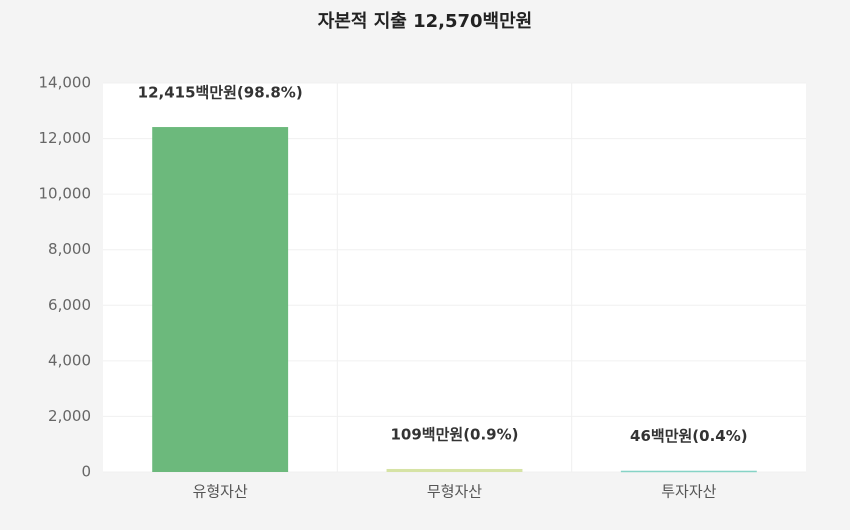 The height and width of the screenshot is (530, 850). I want to click on x-tick-label: 유형자산, so click(220, 492).